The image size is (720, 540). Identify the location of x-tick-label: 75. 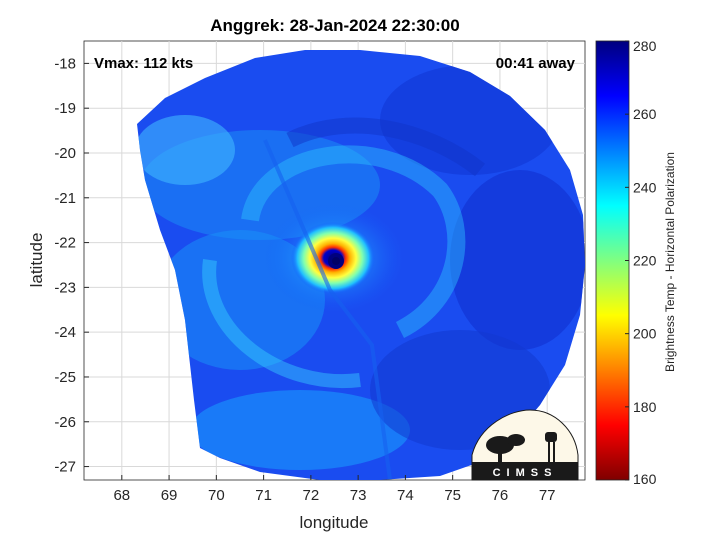
(452, 495).